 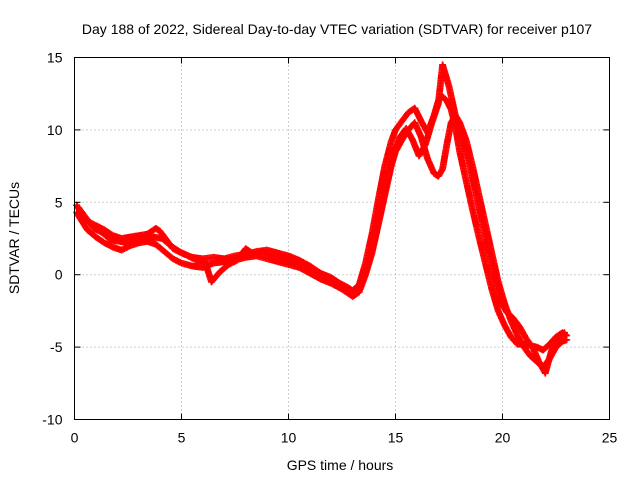 What do you see at coordinates (55, 58) in the screenshot?
I see `y-tick-label: 15` at bounding box center [55, 58].